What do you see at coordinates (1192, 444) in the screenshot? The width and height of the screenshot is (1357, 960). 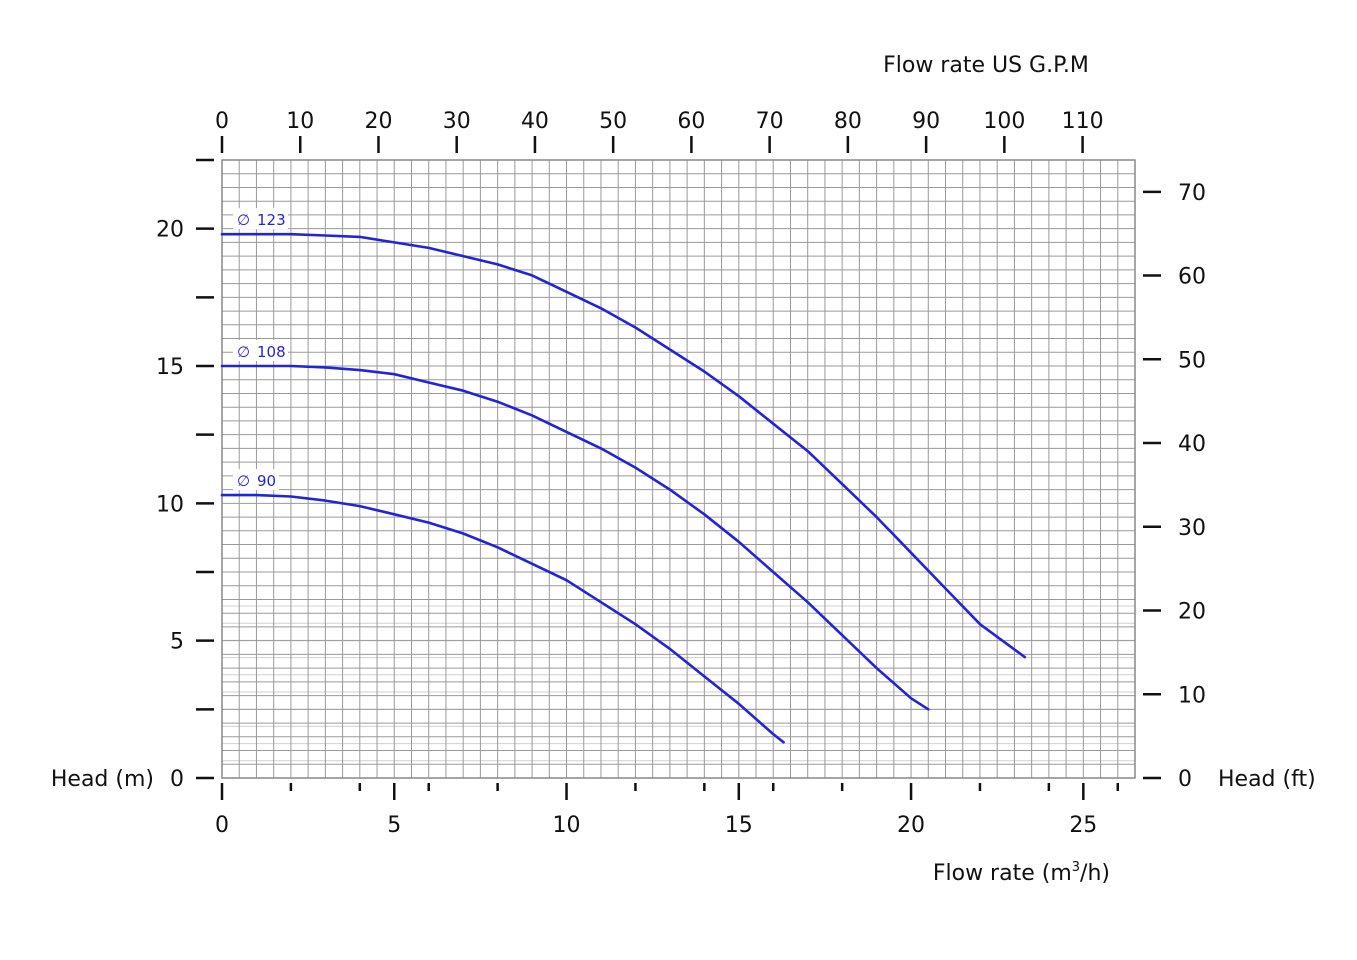 I see `right-axis-tick-label: 40` at bounding box center [1192, 444].